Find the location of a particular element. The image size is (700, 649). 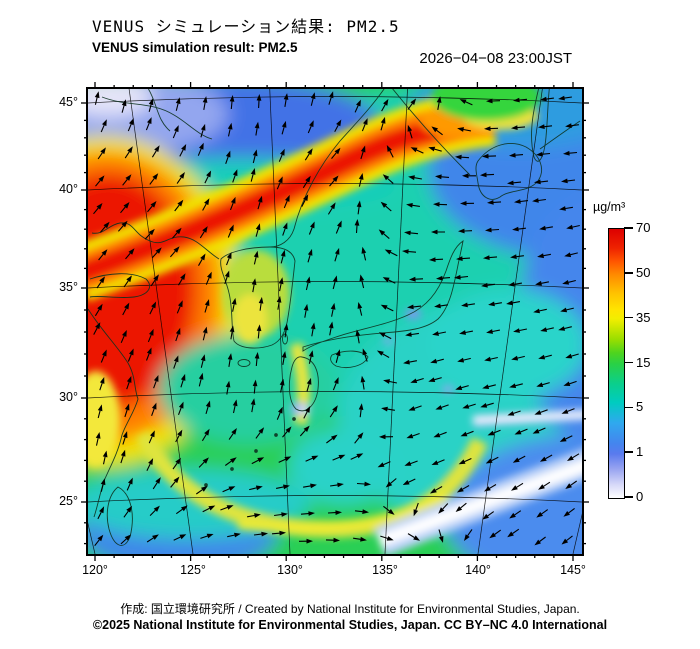

colorbar-tick-value: 35 is located at coordinates (643, 317).